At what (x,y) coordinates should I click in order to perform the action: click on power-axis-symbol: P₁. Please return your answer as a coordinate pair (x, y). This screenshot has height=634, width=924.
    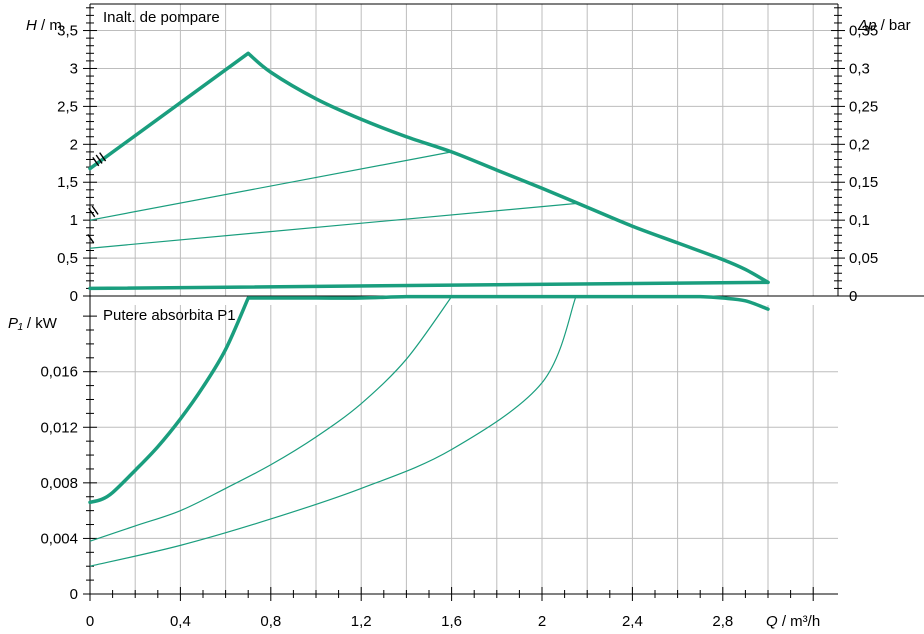
    Looking at the image, I should click on (15, 323).